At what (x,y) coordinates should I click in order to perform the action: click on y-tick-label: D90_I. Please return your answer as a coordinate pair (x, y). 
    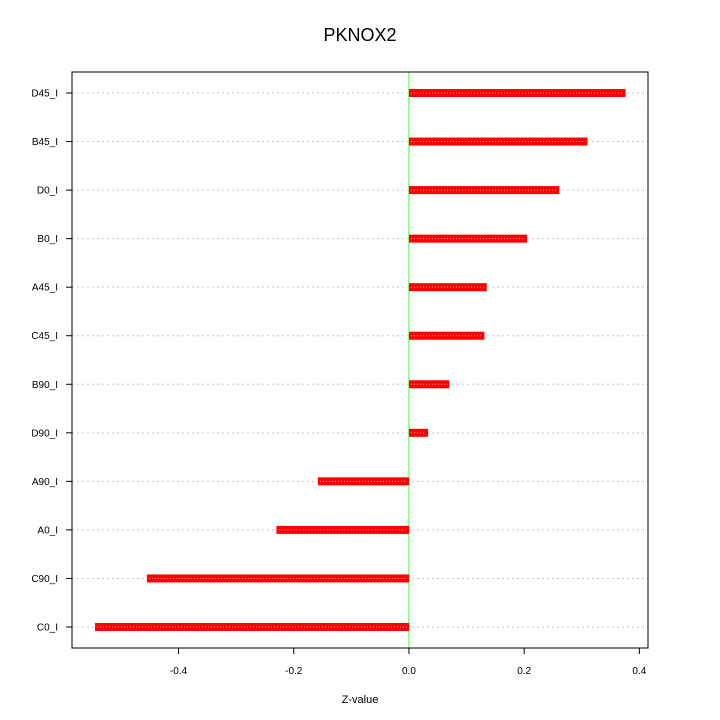
    Looking at the image, I should click on (44, 433).